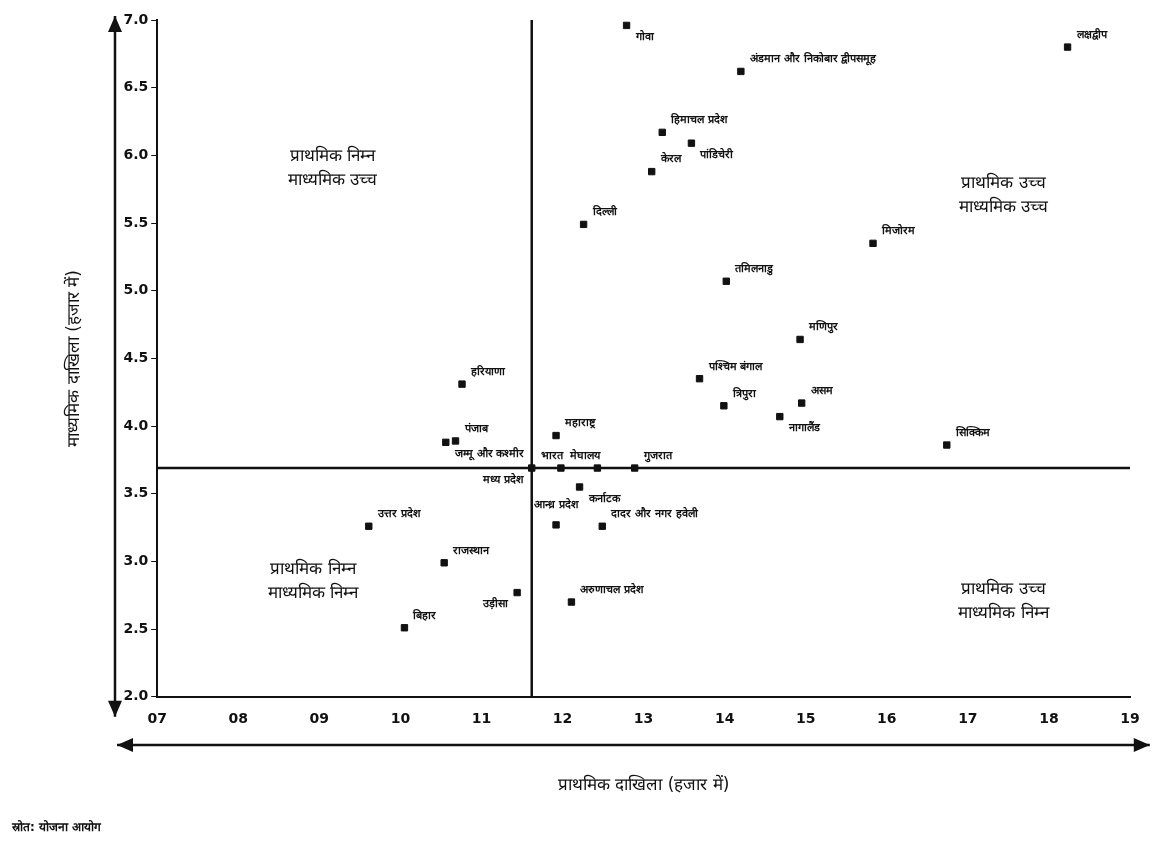 This screenshot has width=1170, height=846. What do you see at coordinates (496, 603) in the screenshot?
I see `annotation: उड़ीसा` at bounding box center [496, 603].